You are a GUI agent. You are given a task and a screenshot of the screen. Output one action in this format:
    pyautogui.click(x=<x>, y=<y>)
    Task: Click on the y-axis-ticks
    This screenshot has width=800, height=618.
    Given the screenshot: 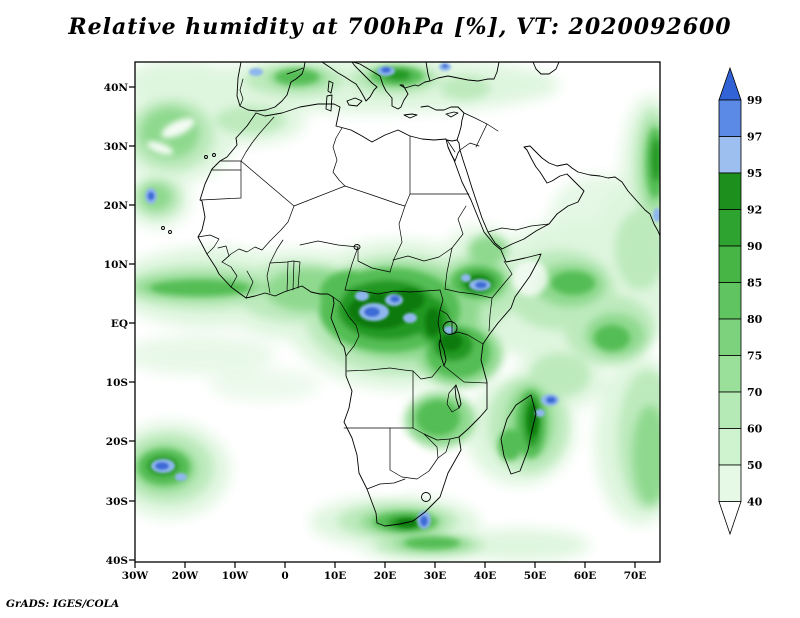 What is the action you would take?
    pyautogui.click(x=132, y=323)
    